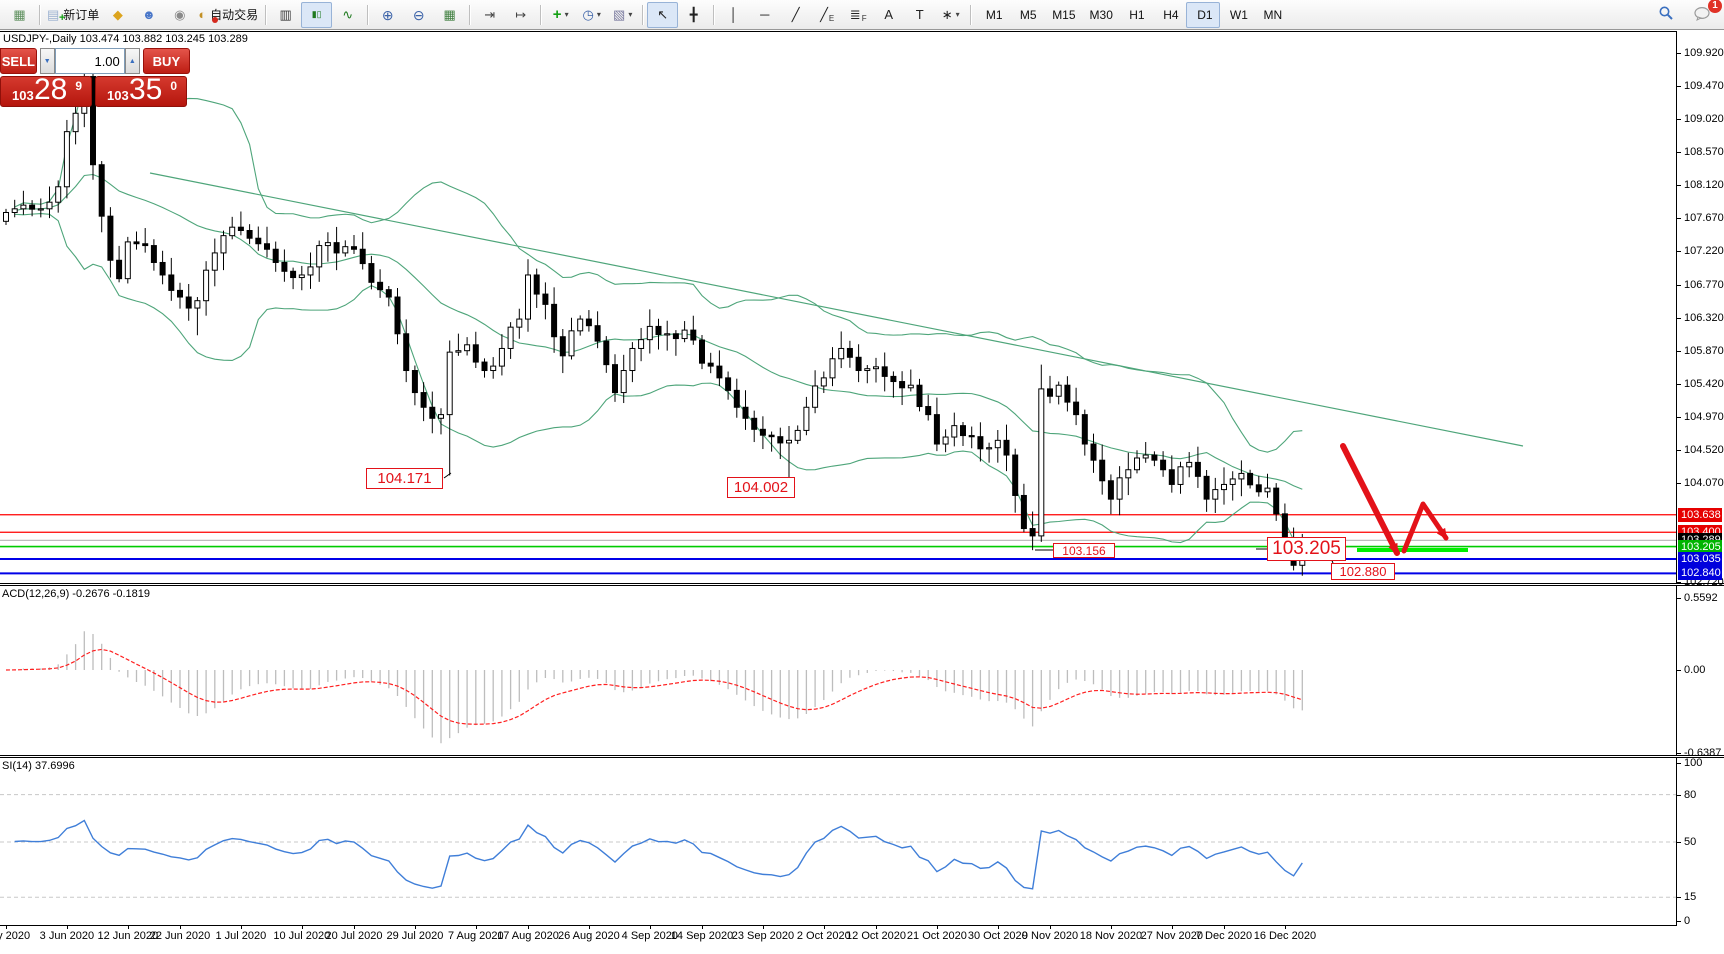 Image resolution: width=1724 pixels, height=954 pixels. What do you see at coordinates (132, 61) in the screenshot?
I see `volume-increase-button: ▲` at bounding box center [132, 61].